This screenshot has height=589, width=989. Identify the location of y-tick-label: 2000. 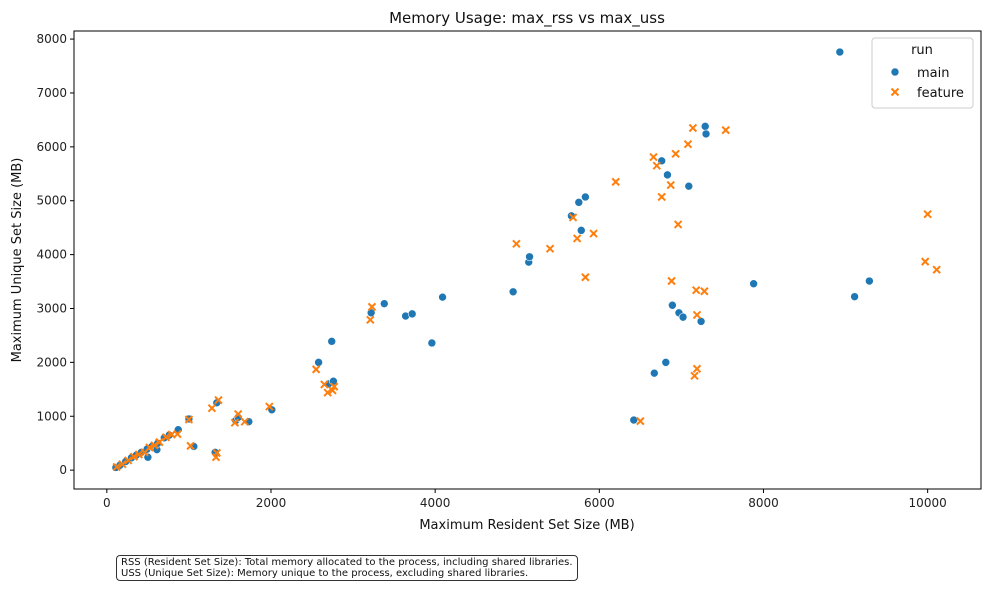
(51, 362).